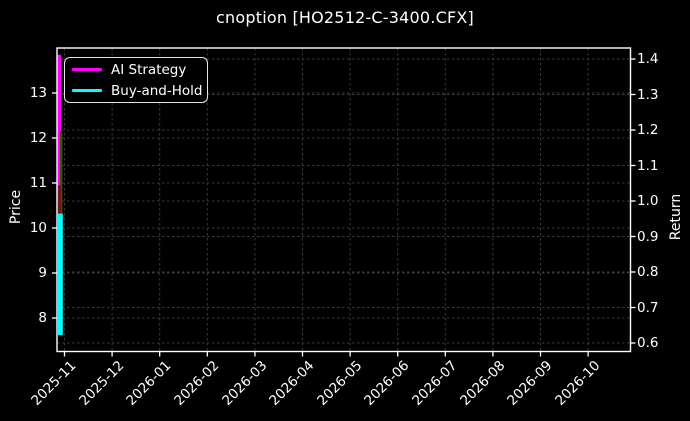  What do you see at coordinates (648, 236) in the screenshot?
I see `return-tick-label: 0.9` at bounding box center [648, 236].